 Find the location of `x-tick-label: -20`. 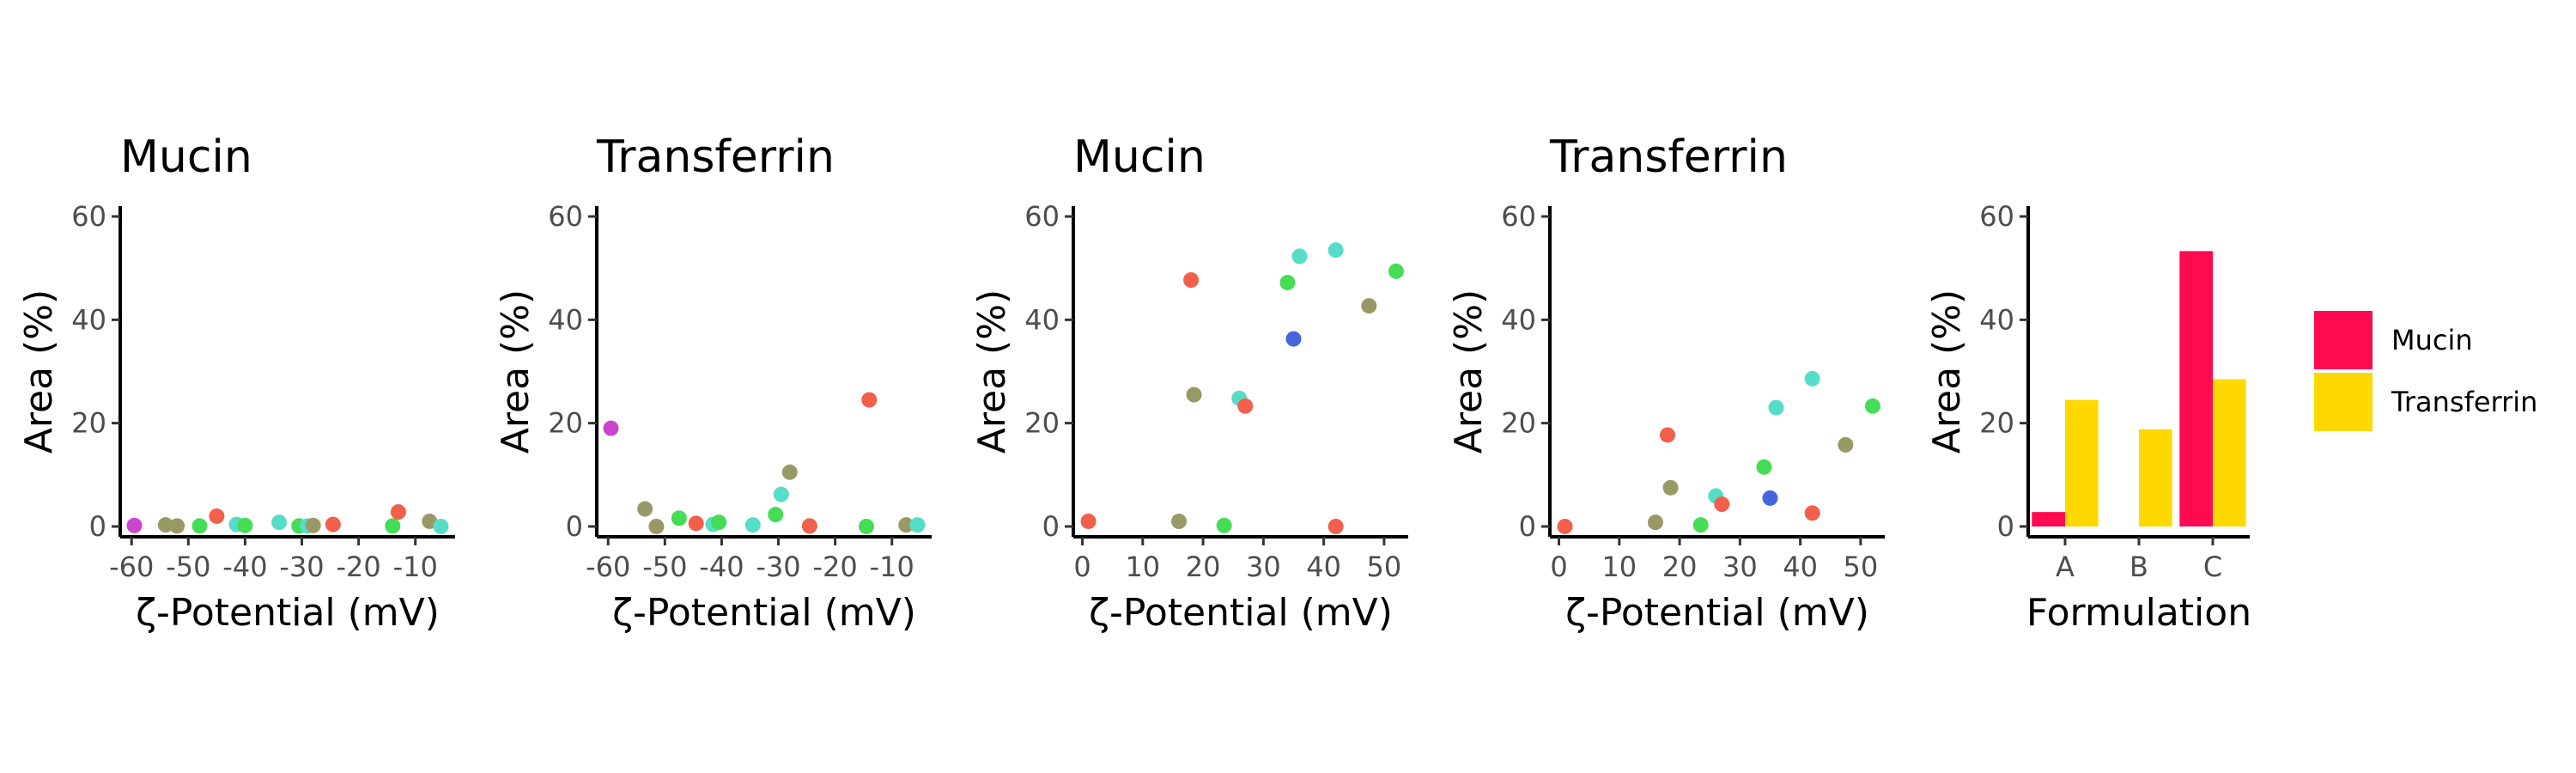

x-tick-label: -20 is located at coordinates (834, 567).